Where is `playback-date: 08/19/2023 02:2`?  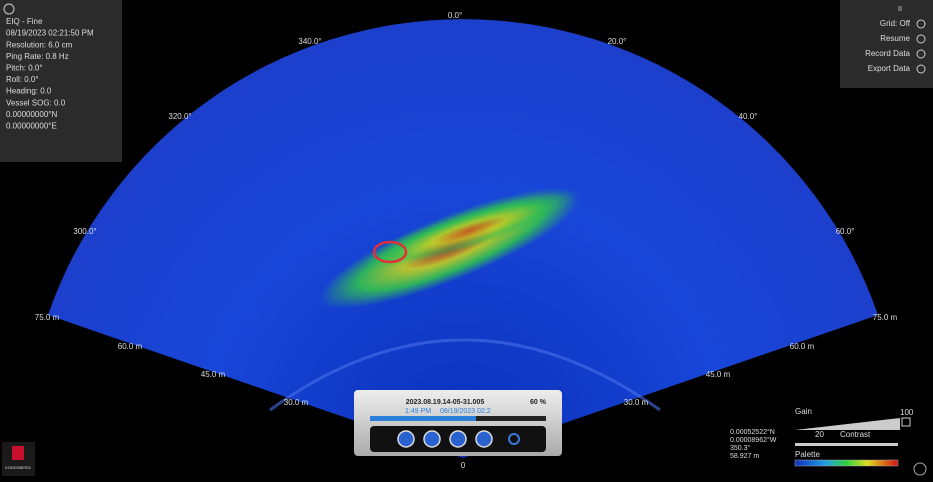
playback-date: 08/19/2023 02:2 is located at coordinates (465, 411).